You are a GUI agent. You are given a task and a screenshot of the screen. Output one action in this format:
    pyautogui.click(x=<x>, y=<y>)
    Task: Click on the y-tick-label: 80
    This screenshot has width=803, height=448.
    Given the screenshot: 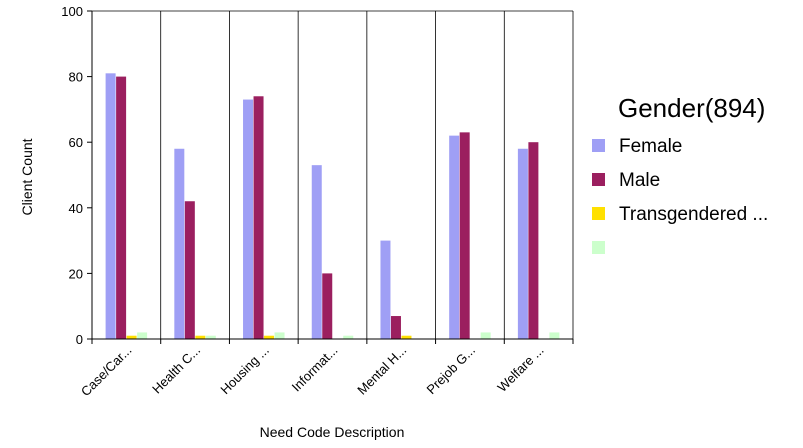 What is the action you would take?
    pyautogui.click(x=76, y=77)
    